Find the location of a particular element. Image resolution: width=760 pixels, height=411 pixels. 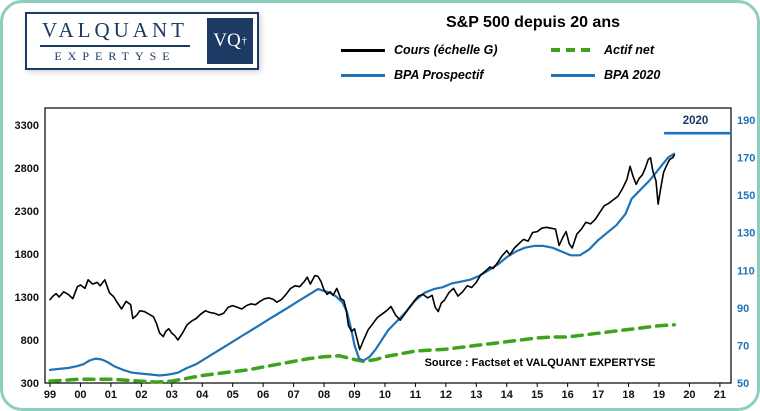

x-tick-label: 17 is located at coordinates (598, 395).